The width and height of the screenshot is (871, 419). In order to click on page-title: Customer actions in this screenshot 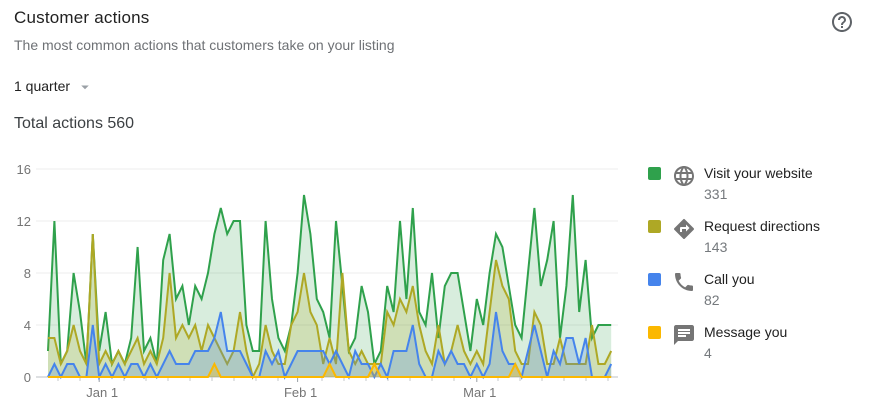, I will do `click(82, 17)`.